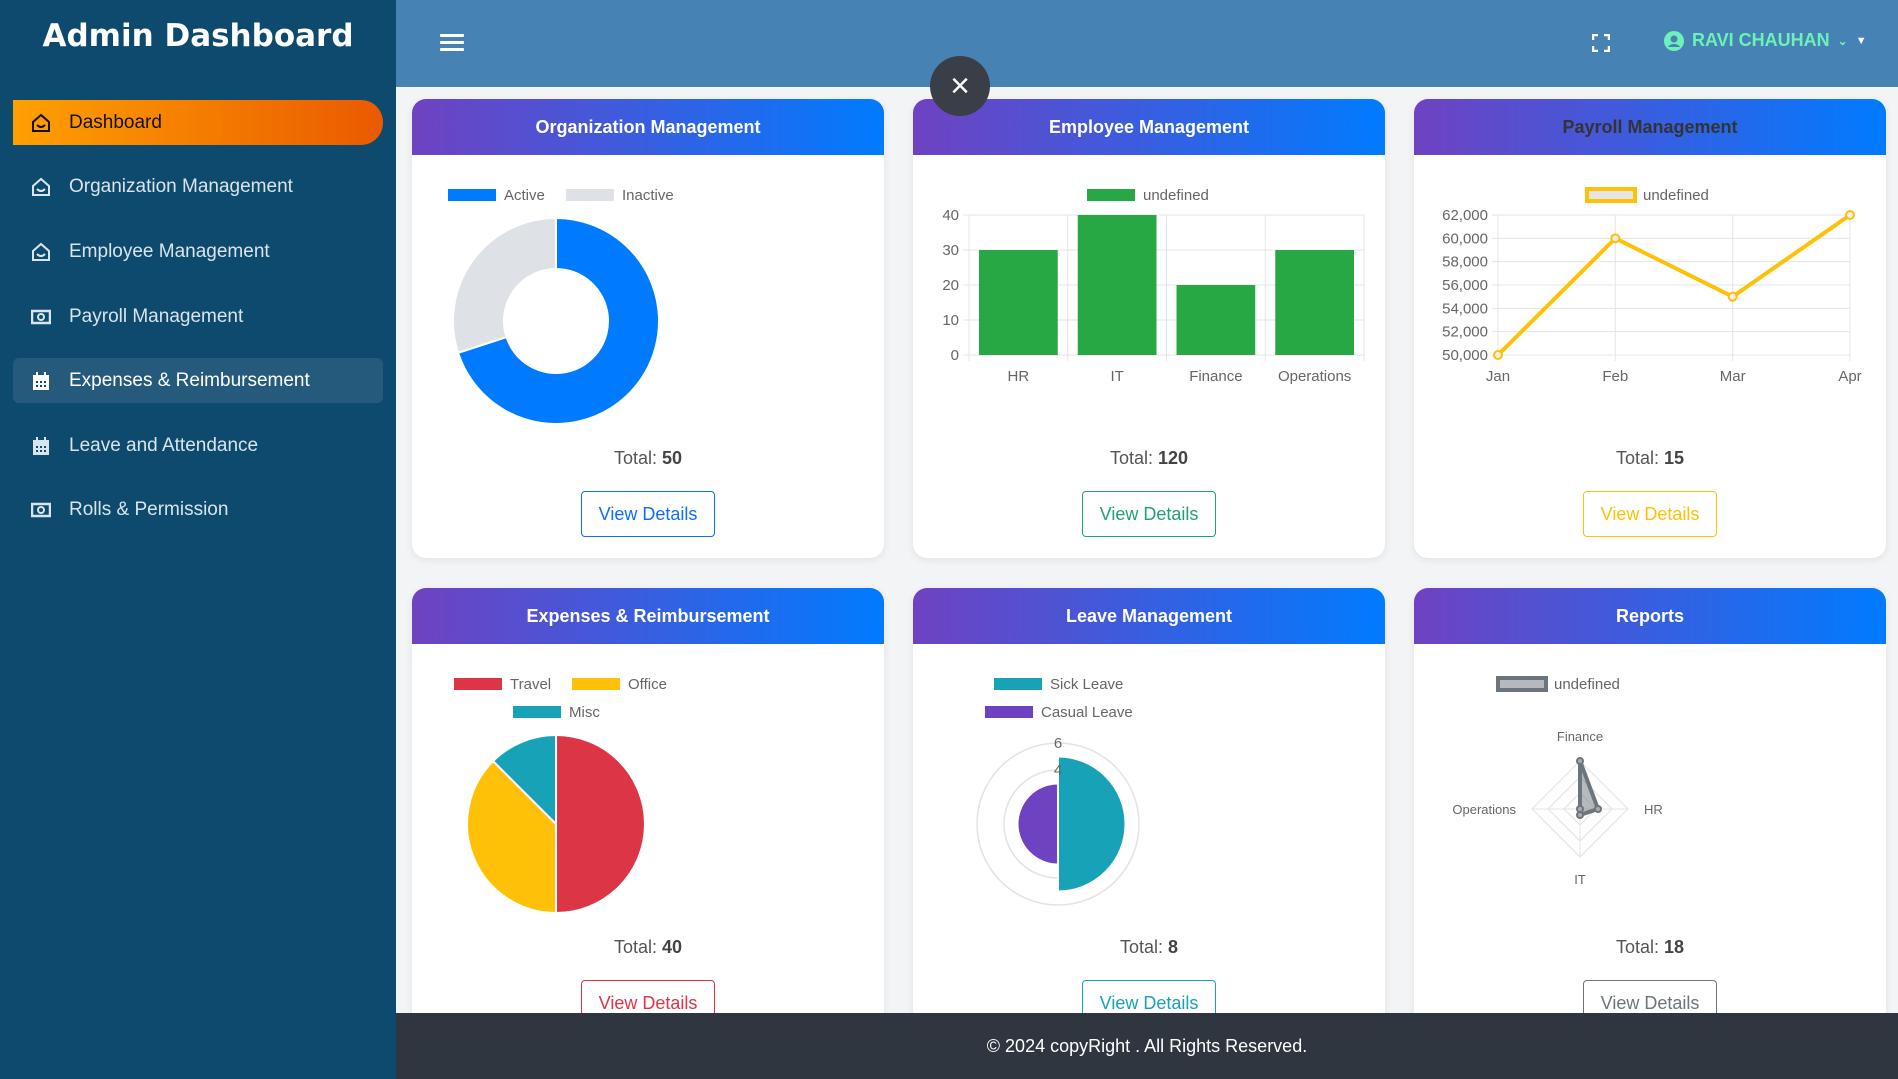 The height and width of the screenshot is (1079, 1898). I want to click on x-tick-label: Operations, so click(1314, 376).